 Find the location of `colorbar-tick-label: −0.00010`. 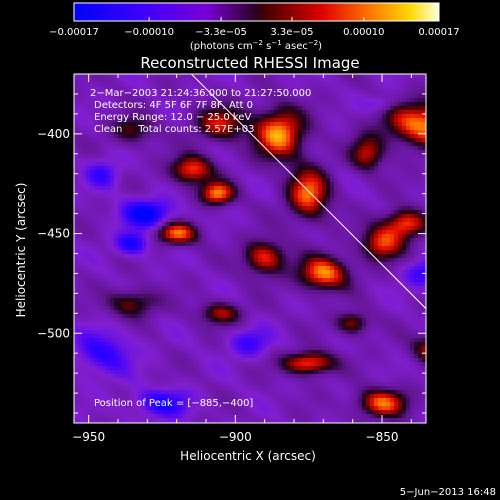

colorbar-tick-label: −0.00010 is located at coordinates (149, 32).